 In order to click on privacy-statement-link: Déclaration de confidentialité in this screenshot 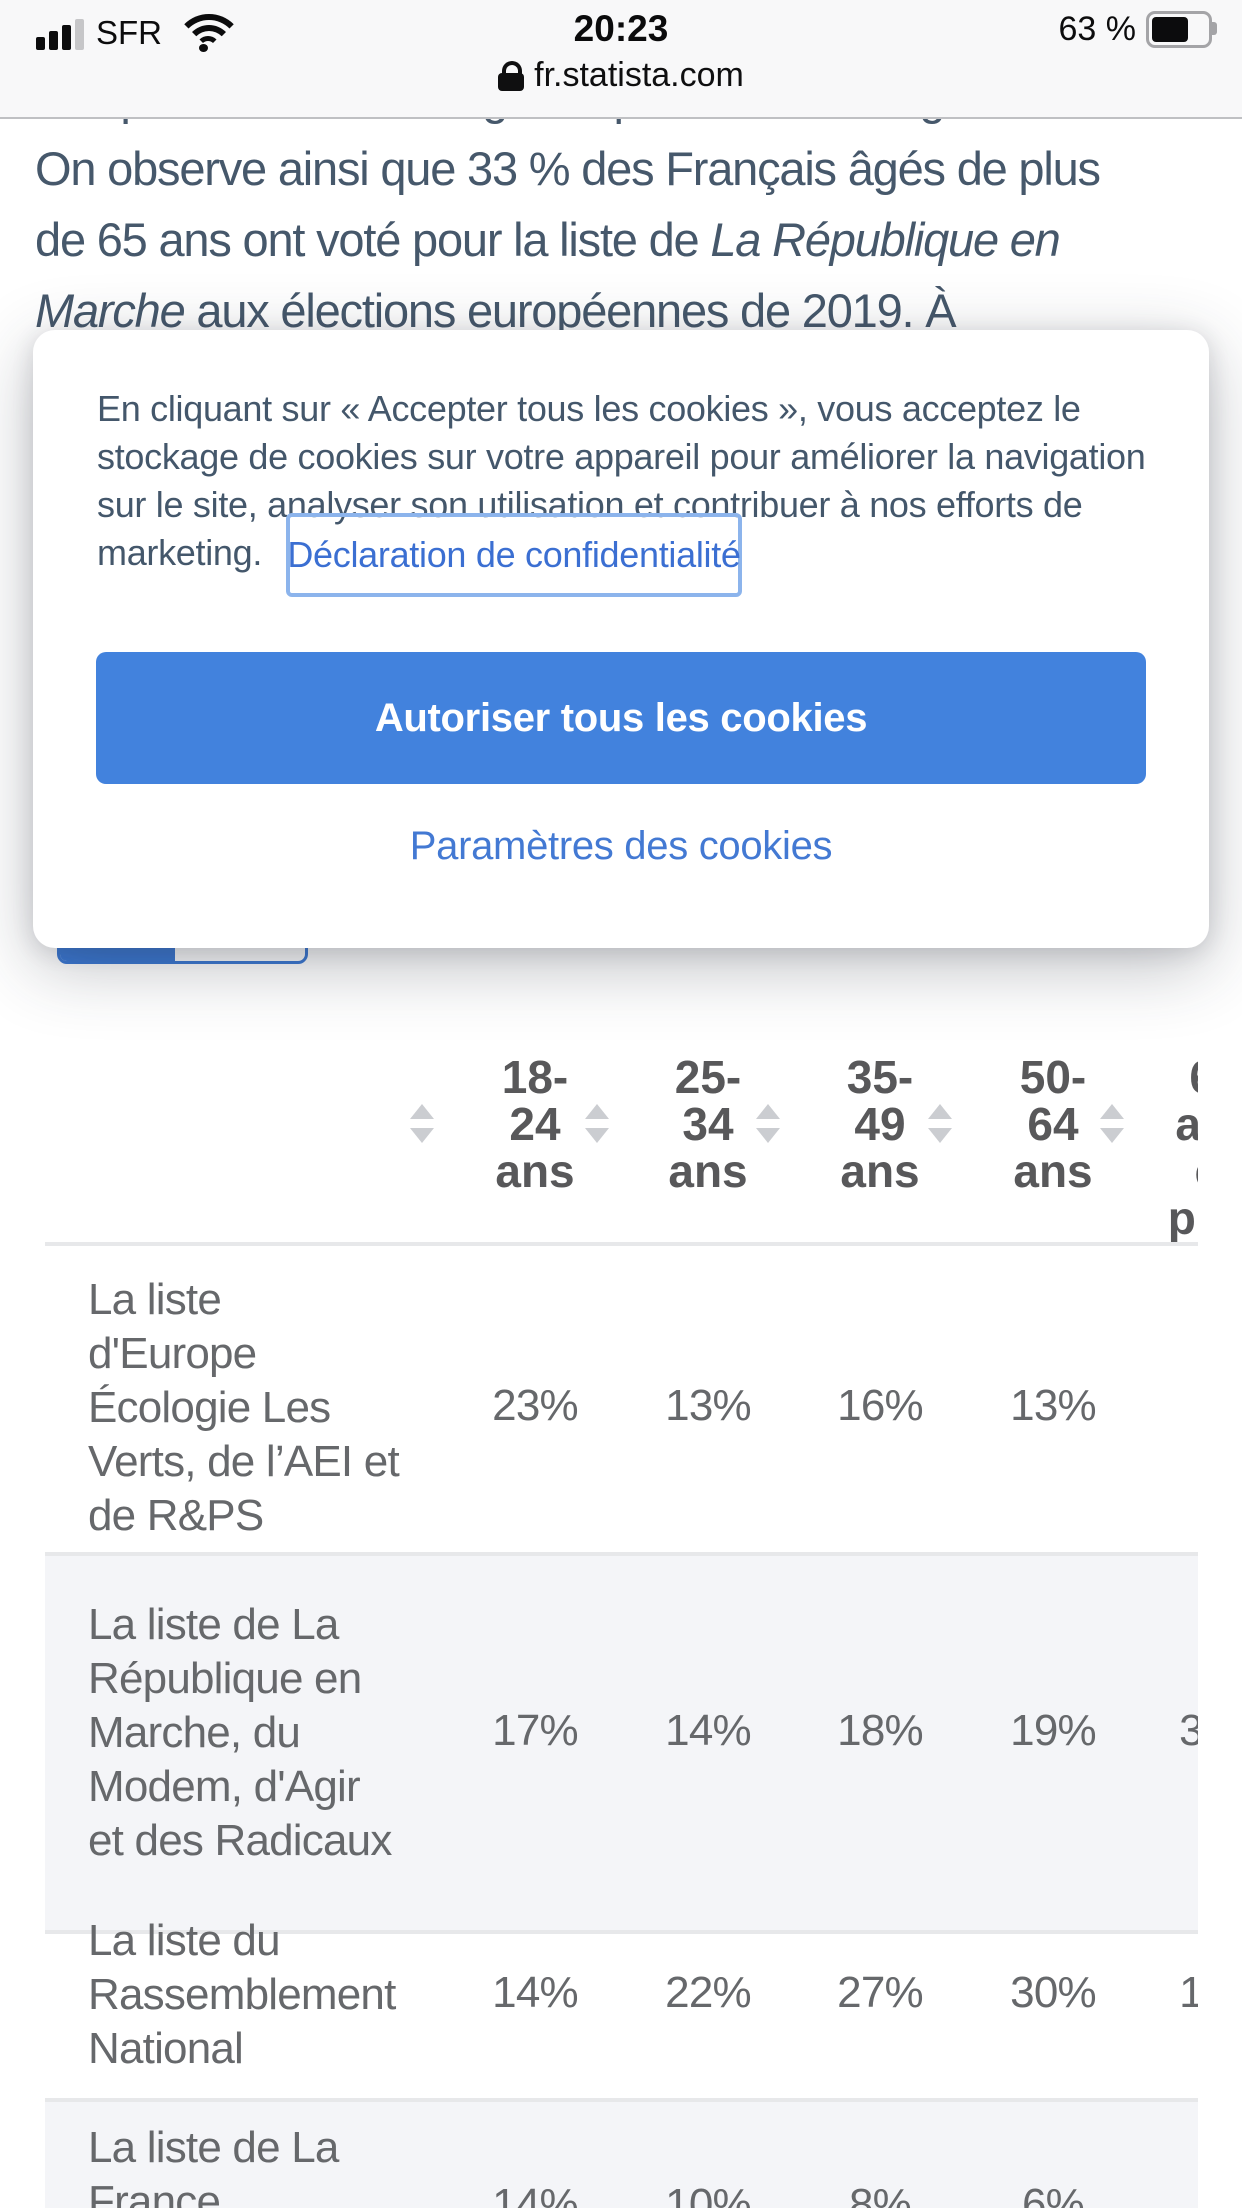, I will do `click(514, 554)`.